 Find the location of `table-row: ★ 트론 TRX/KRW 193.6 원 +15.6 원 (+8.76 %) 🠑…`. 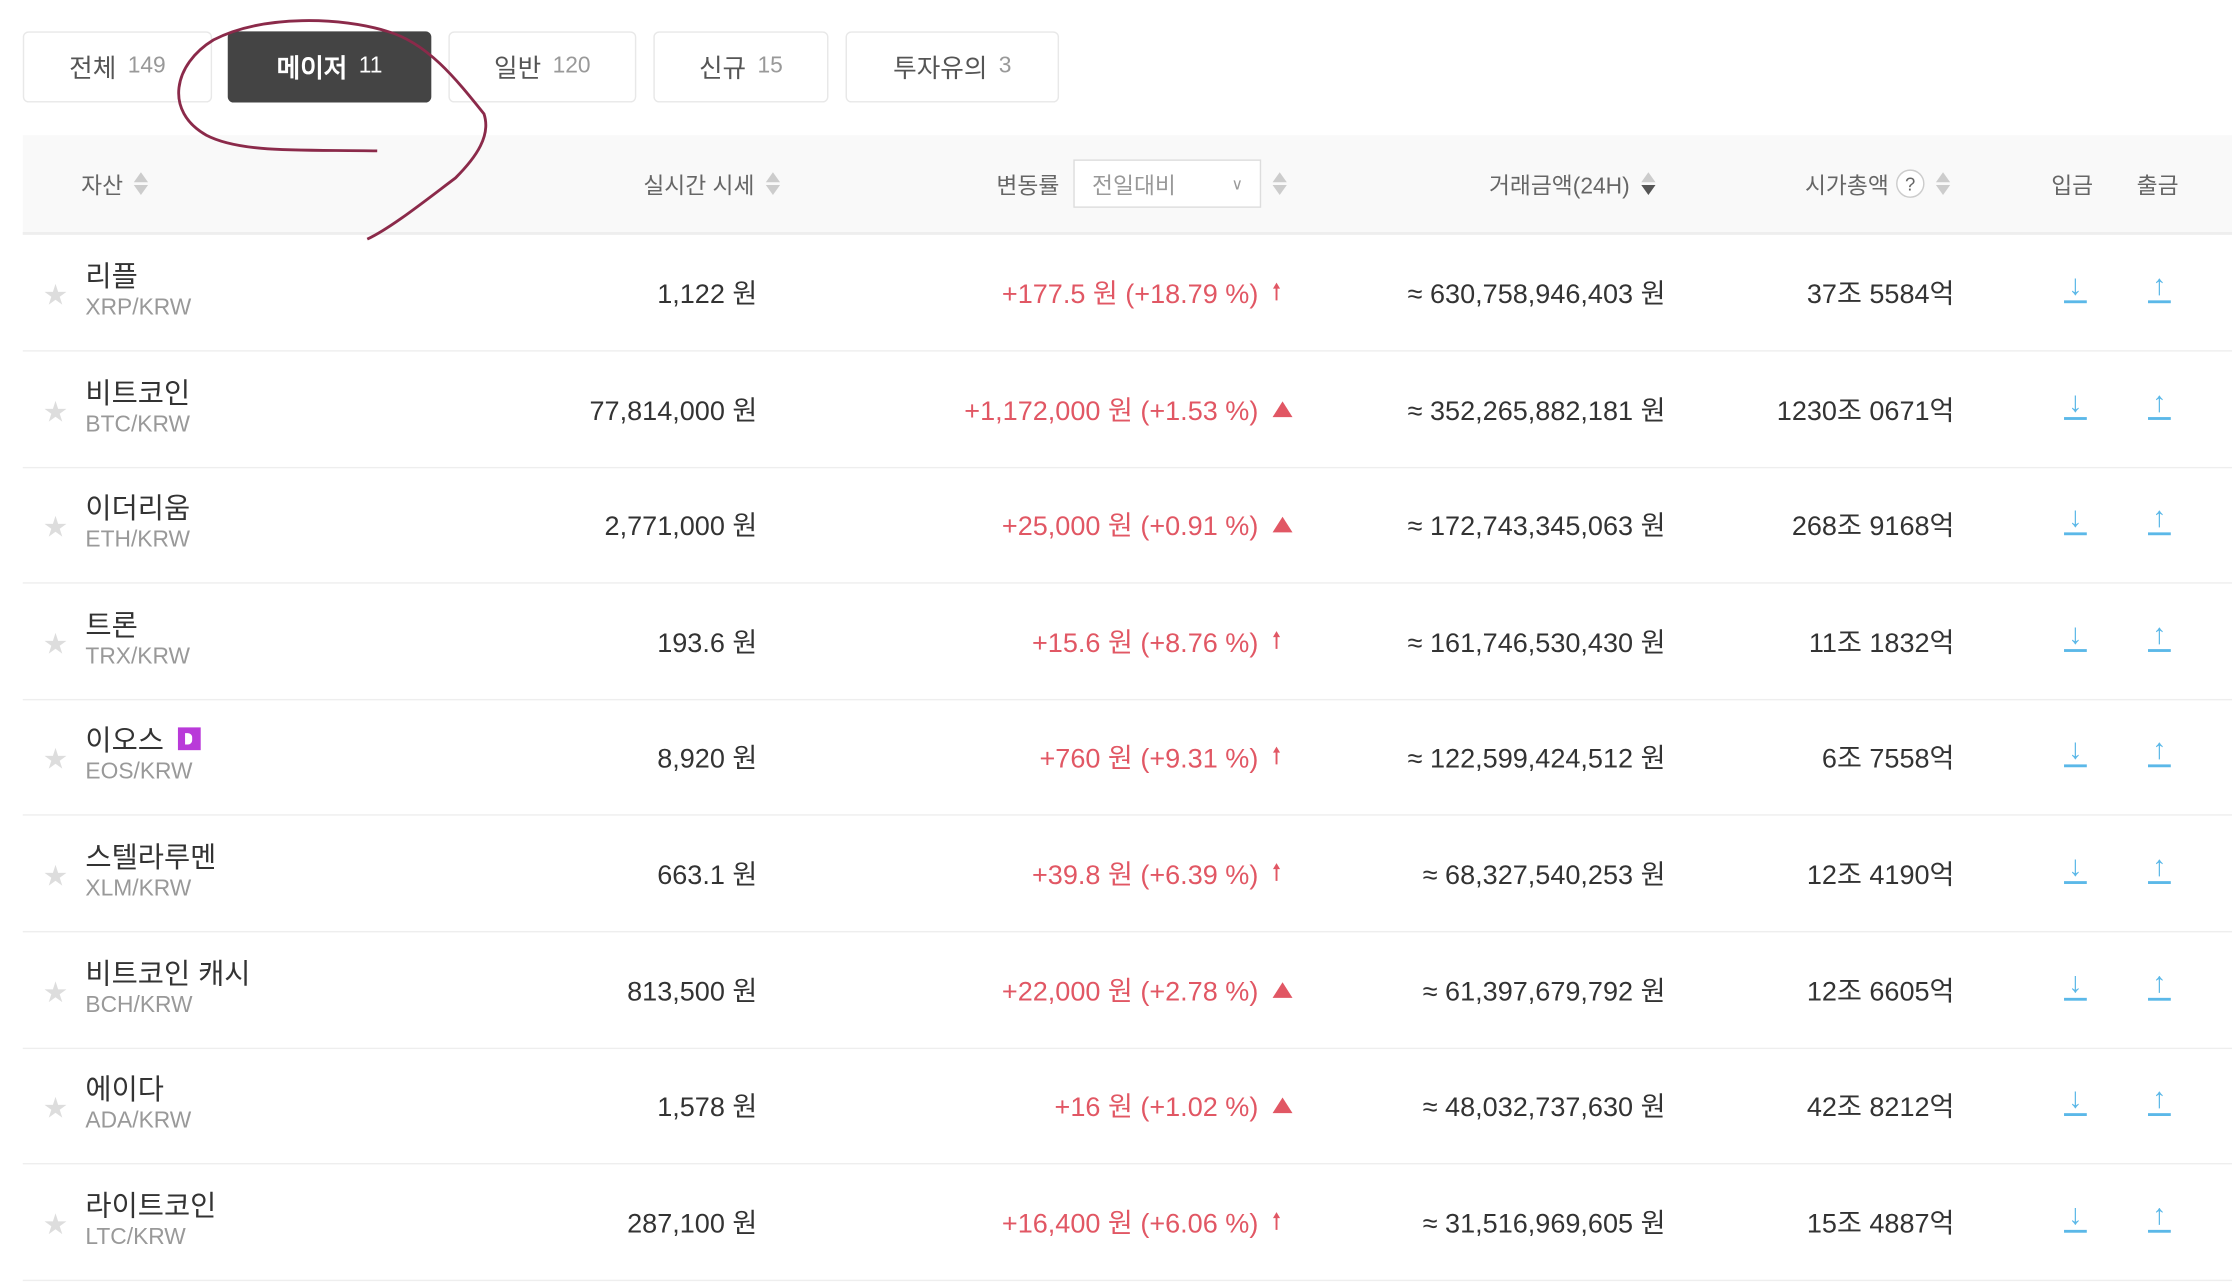

table-row: ★ 트론 TRX/KRW 193.6 원 +15.6 원 (+8.76 %) 🠑… is located at coordinates (1127, 642).